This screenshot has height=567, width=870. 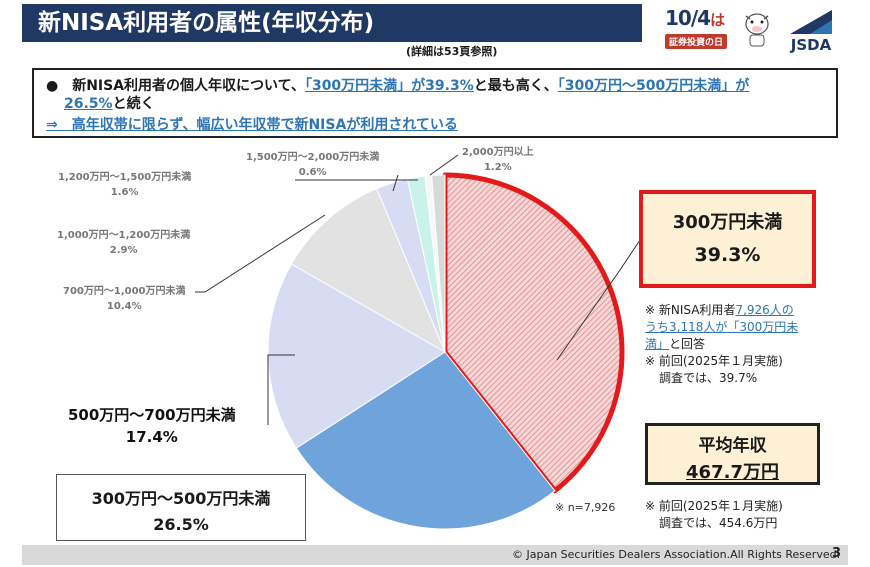 I want to click on badge-subtitle: 証券投資の日, so click(x=696, y=41).